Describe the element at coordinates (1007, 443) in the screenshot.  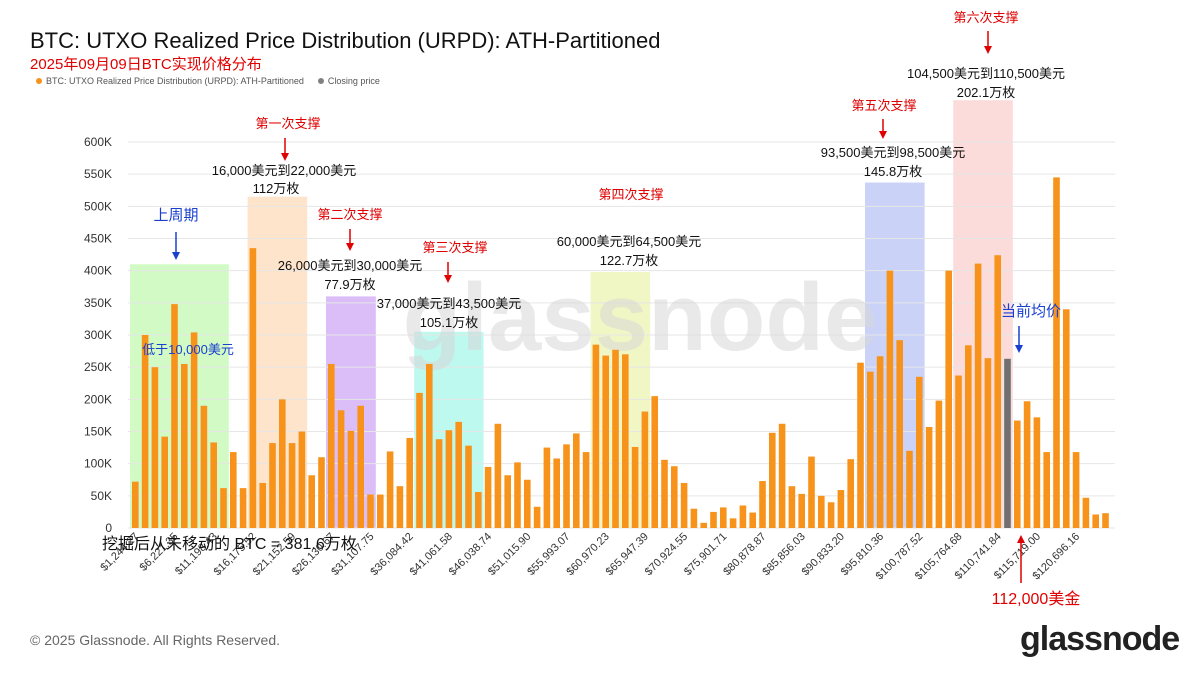
I see `closing-price-bar` at that location.